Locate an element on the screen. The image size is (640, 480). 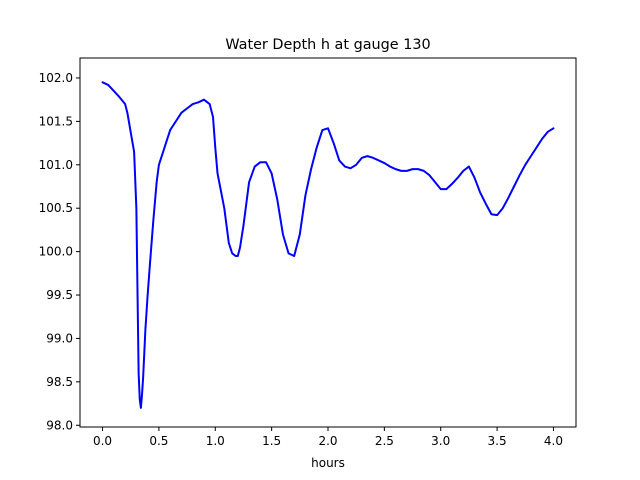
x-axis-label: hours is located at coordinates (328, 463).